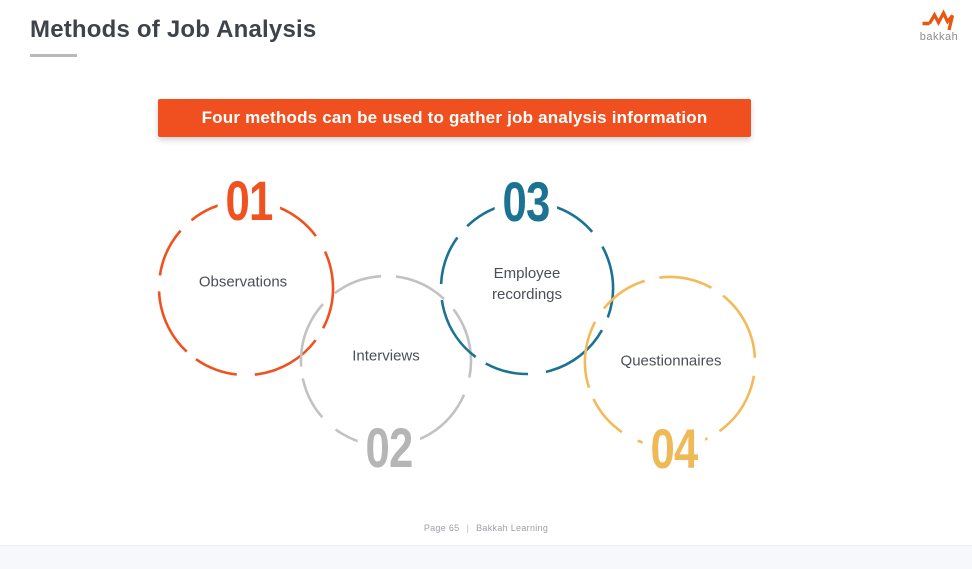 This screenshot has height=569, width=972. Describe the element at coordinates (526, 202) in the screenshot. I see `method-number-03: 03` at that location.